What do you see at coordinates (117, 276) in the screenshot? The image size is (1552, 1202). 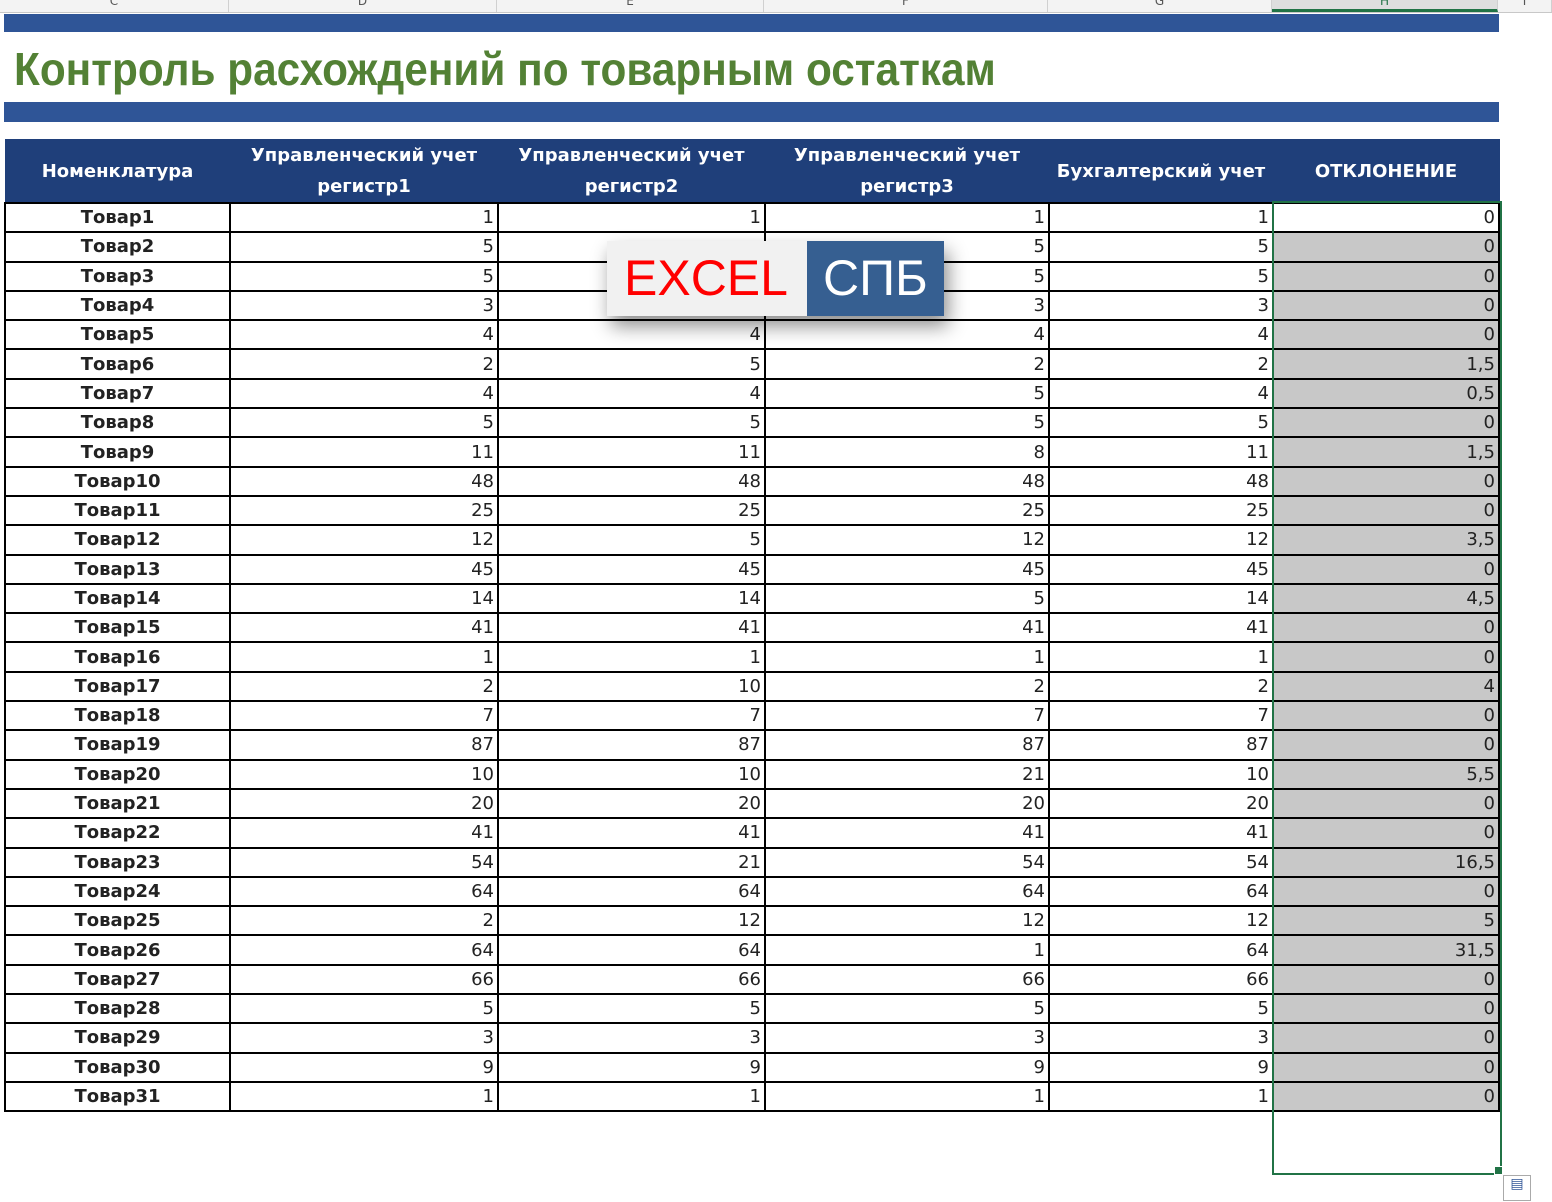 I see `product-name-cell: Товар3` at bounding box center [117, 276].